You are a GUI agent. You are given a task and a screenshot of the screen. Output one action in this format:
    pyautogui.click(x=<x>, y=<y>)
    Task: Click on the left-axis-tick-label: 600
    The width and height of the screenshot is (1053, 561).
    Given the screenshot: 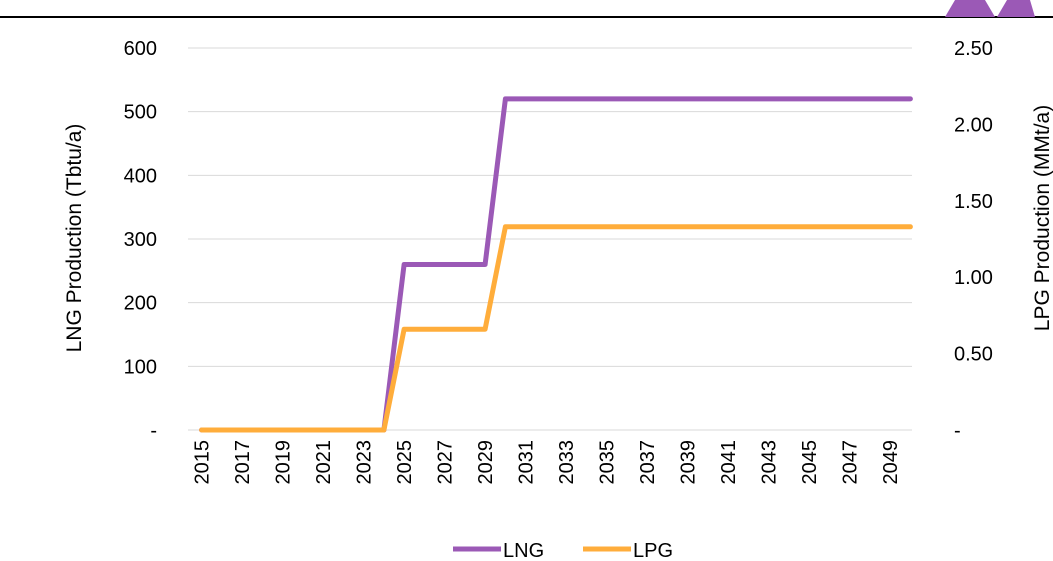 What is the action you would take?
    pyautogui.click(x=140, y=49)
    